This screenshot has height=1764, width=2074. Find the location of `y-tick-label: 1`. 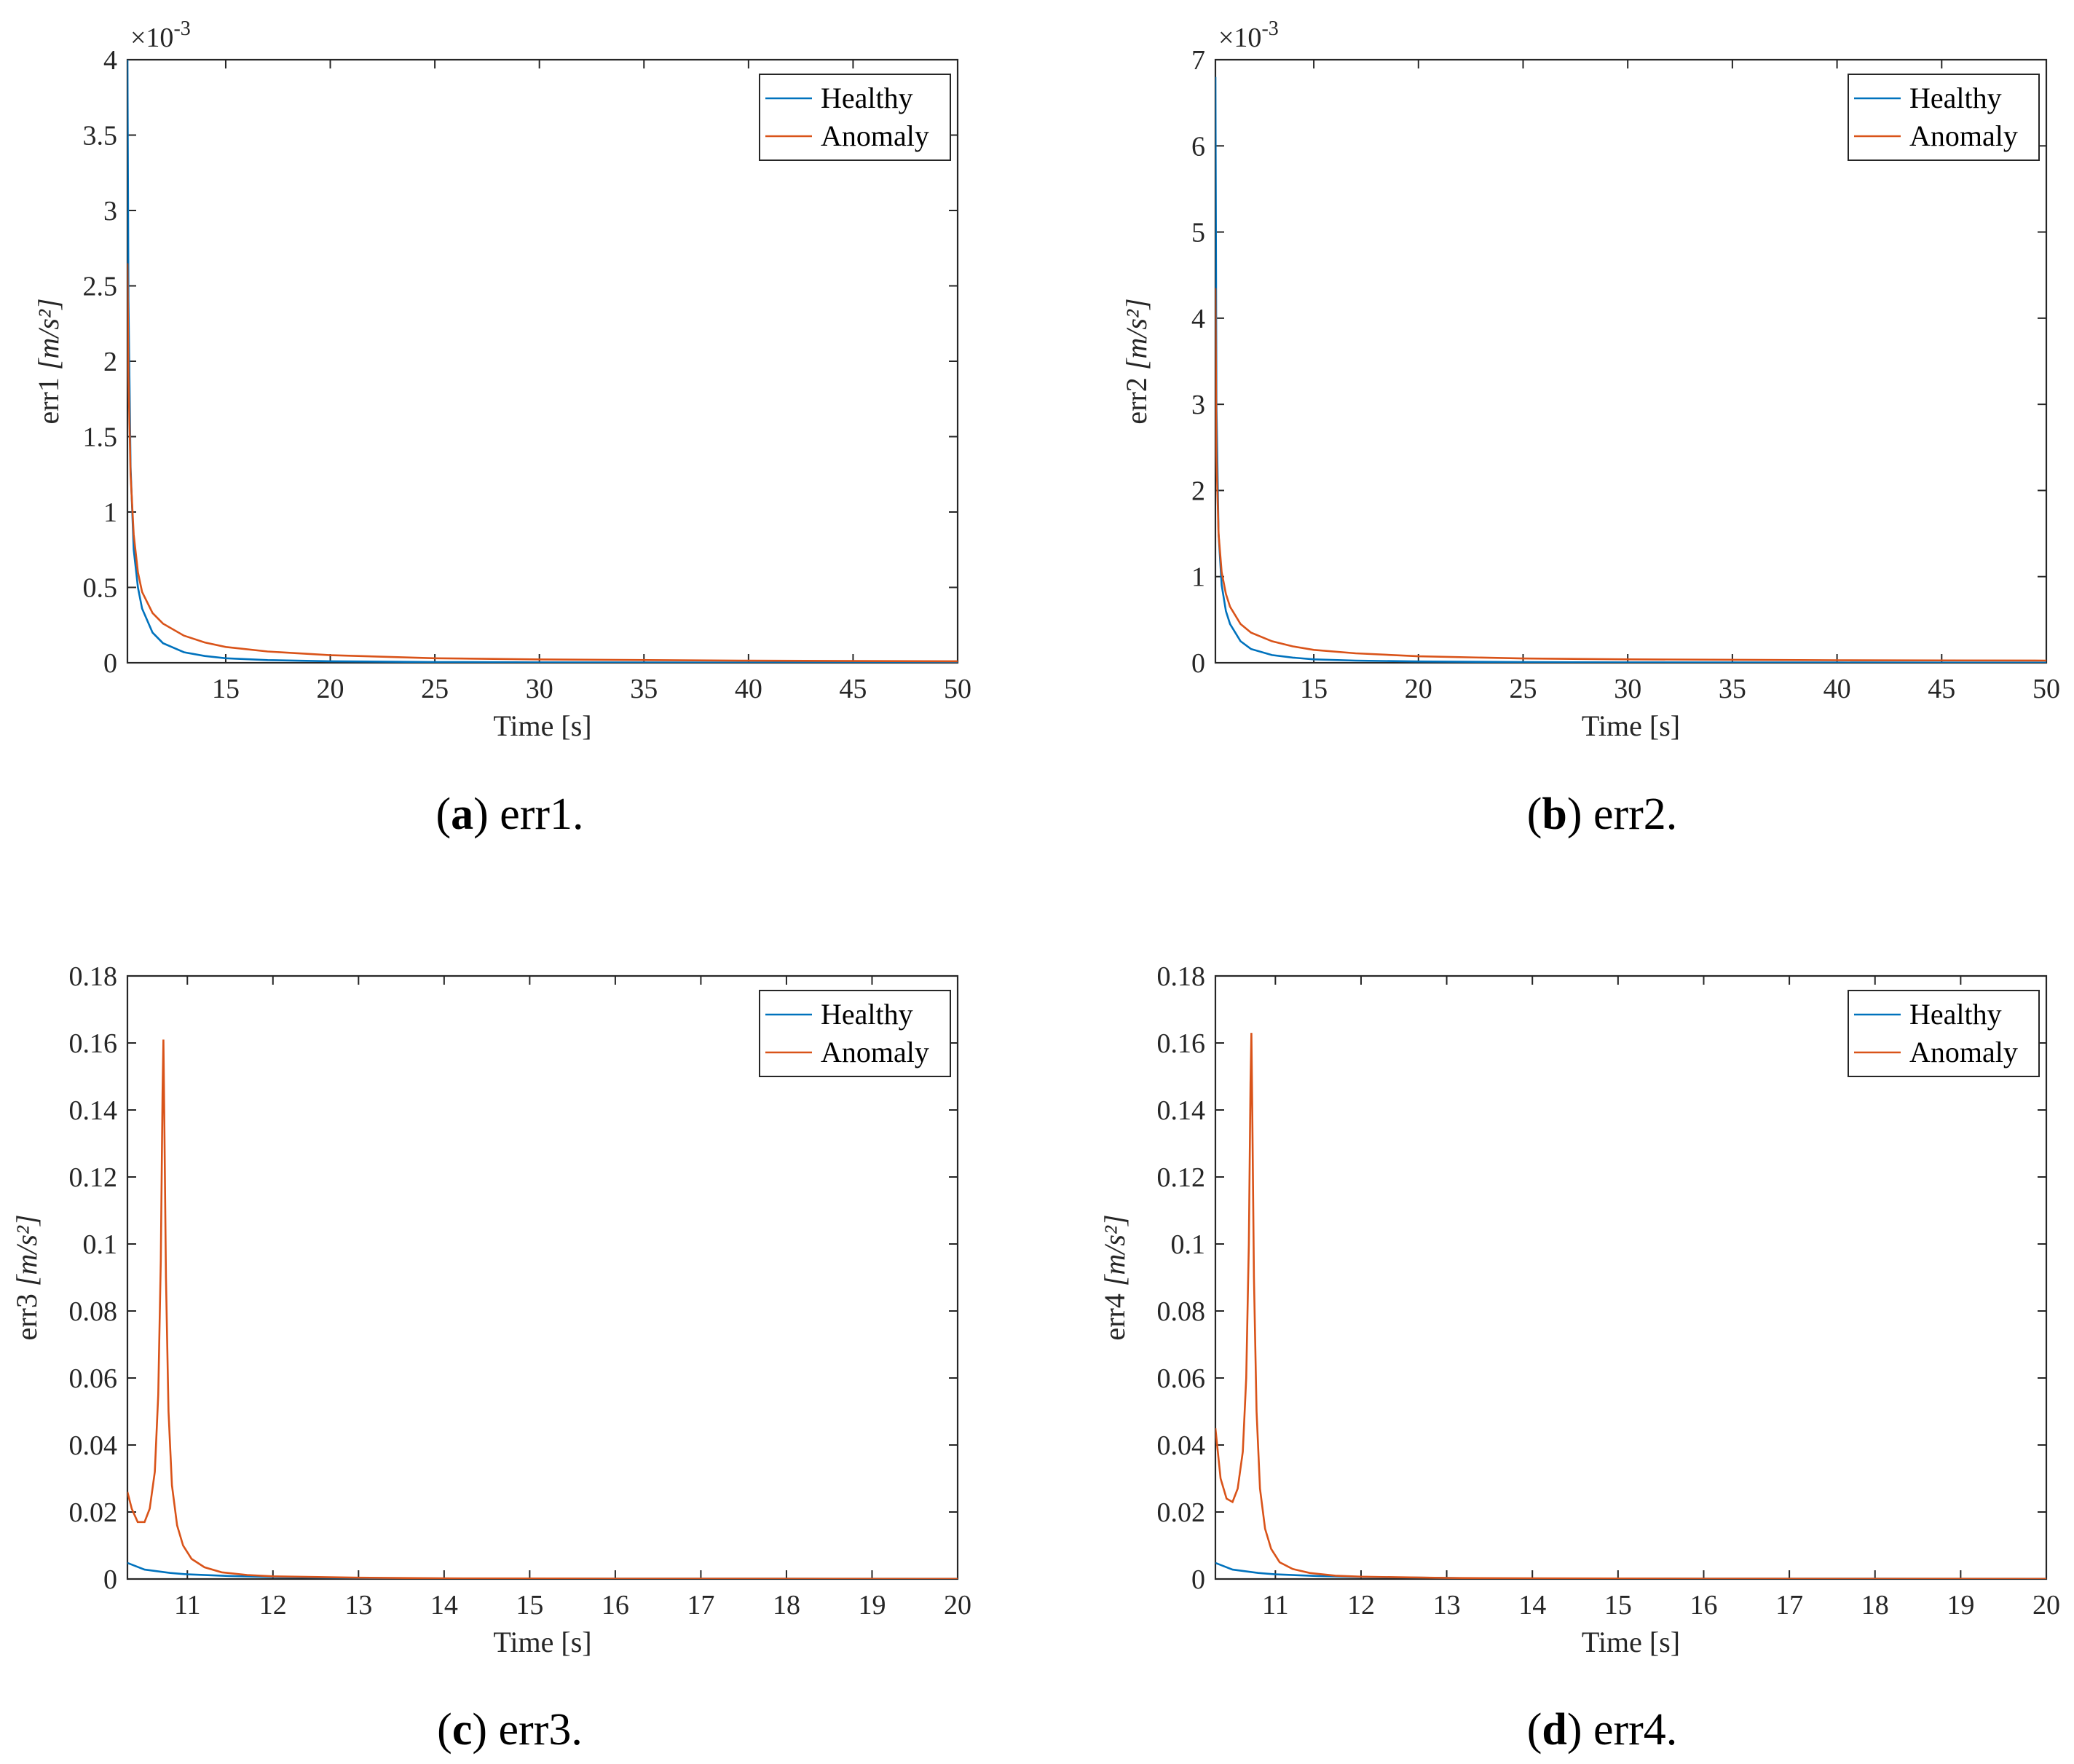

y-tick-label: 1 is located at coordinates (1198, 577).